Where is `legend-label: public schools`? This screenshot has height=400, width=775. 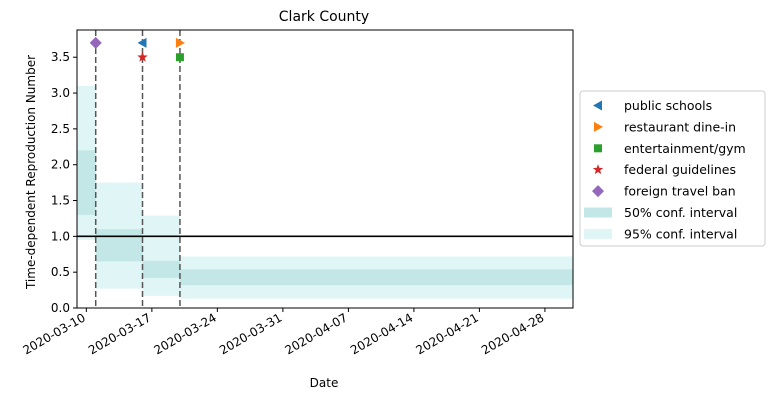
legend-label: public schools is located at coordinates (668, 105).